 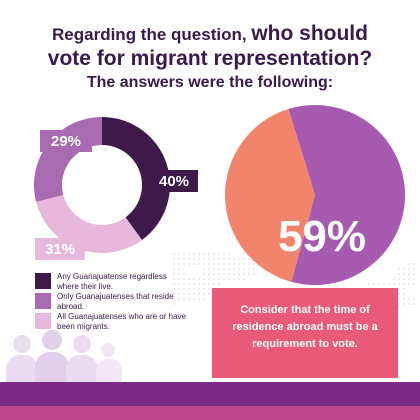 I want to click on donut-label-31: 31%, so click(x=60, y=249).